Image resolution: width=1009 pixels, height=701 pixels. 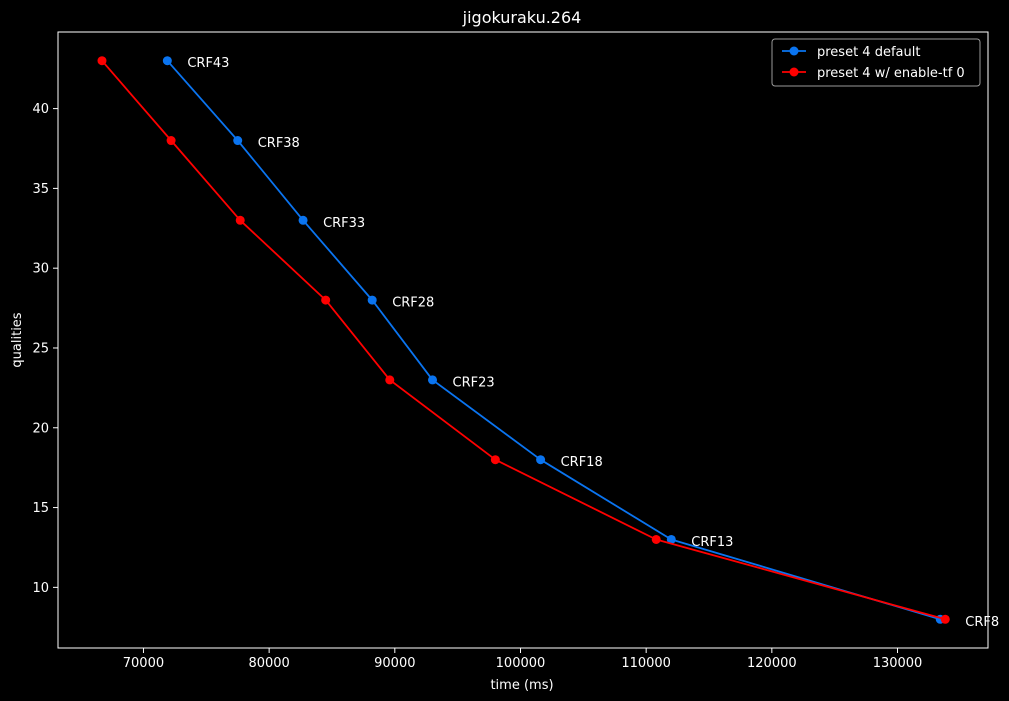 I want to click on y-axis-label: qualities, so click(x=17, y=339).